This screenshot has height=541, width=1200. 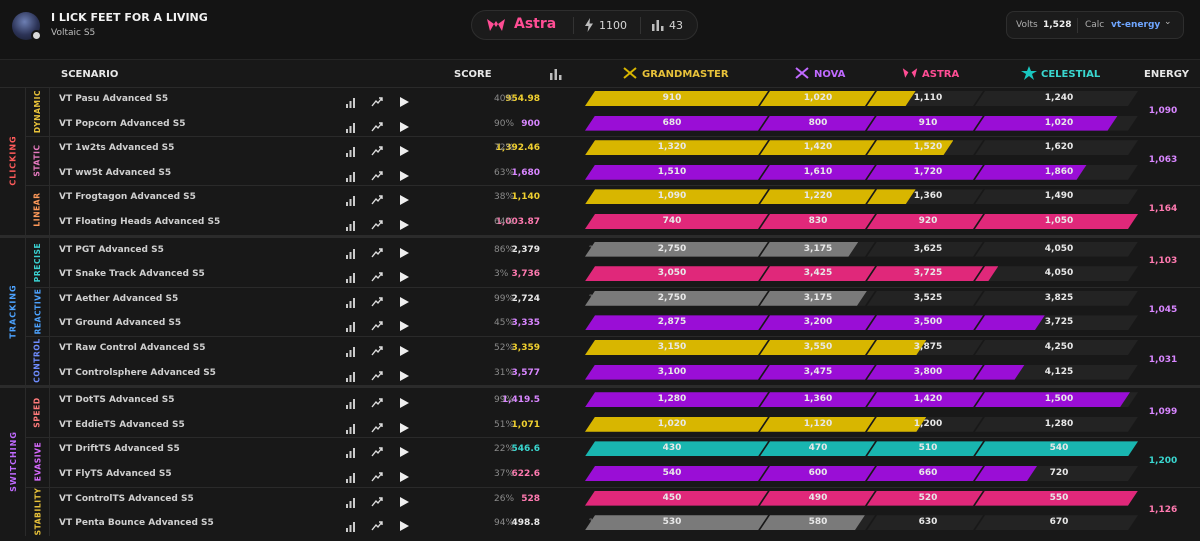 What do you see at coordinates (127, 197) in the screenshot?
I see `scenario-name: VT Frogtagon Advanced S5` at bounding box center [127, 197].